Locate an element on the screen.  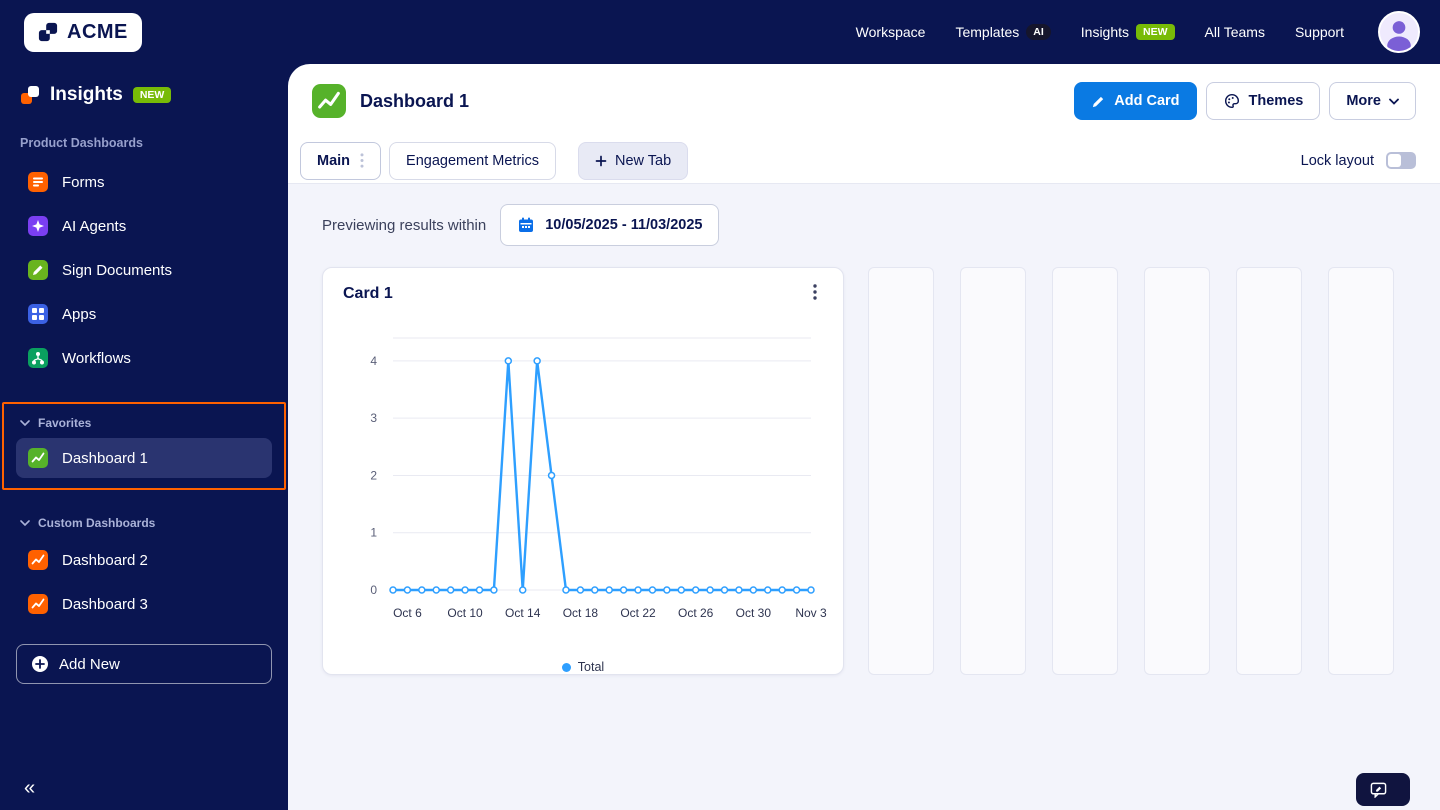
themes-label: Themes is located at coordinates (1276, 101).